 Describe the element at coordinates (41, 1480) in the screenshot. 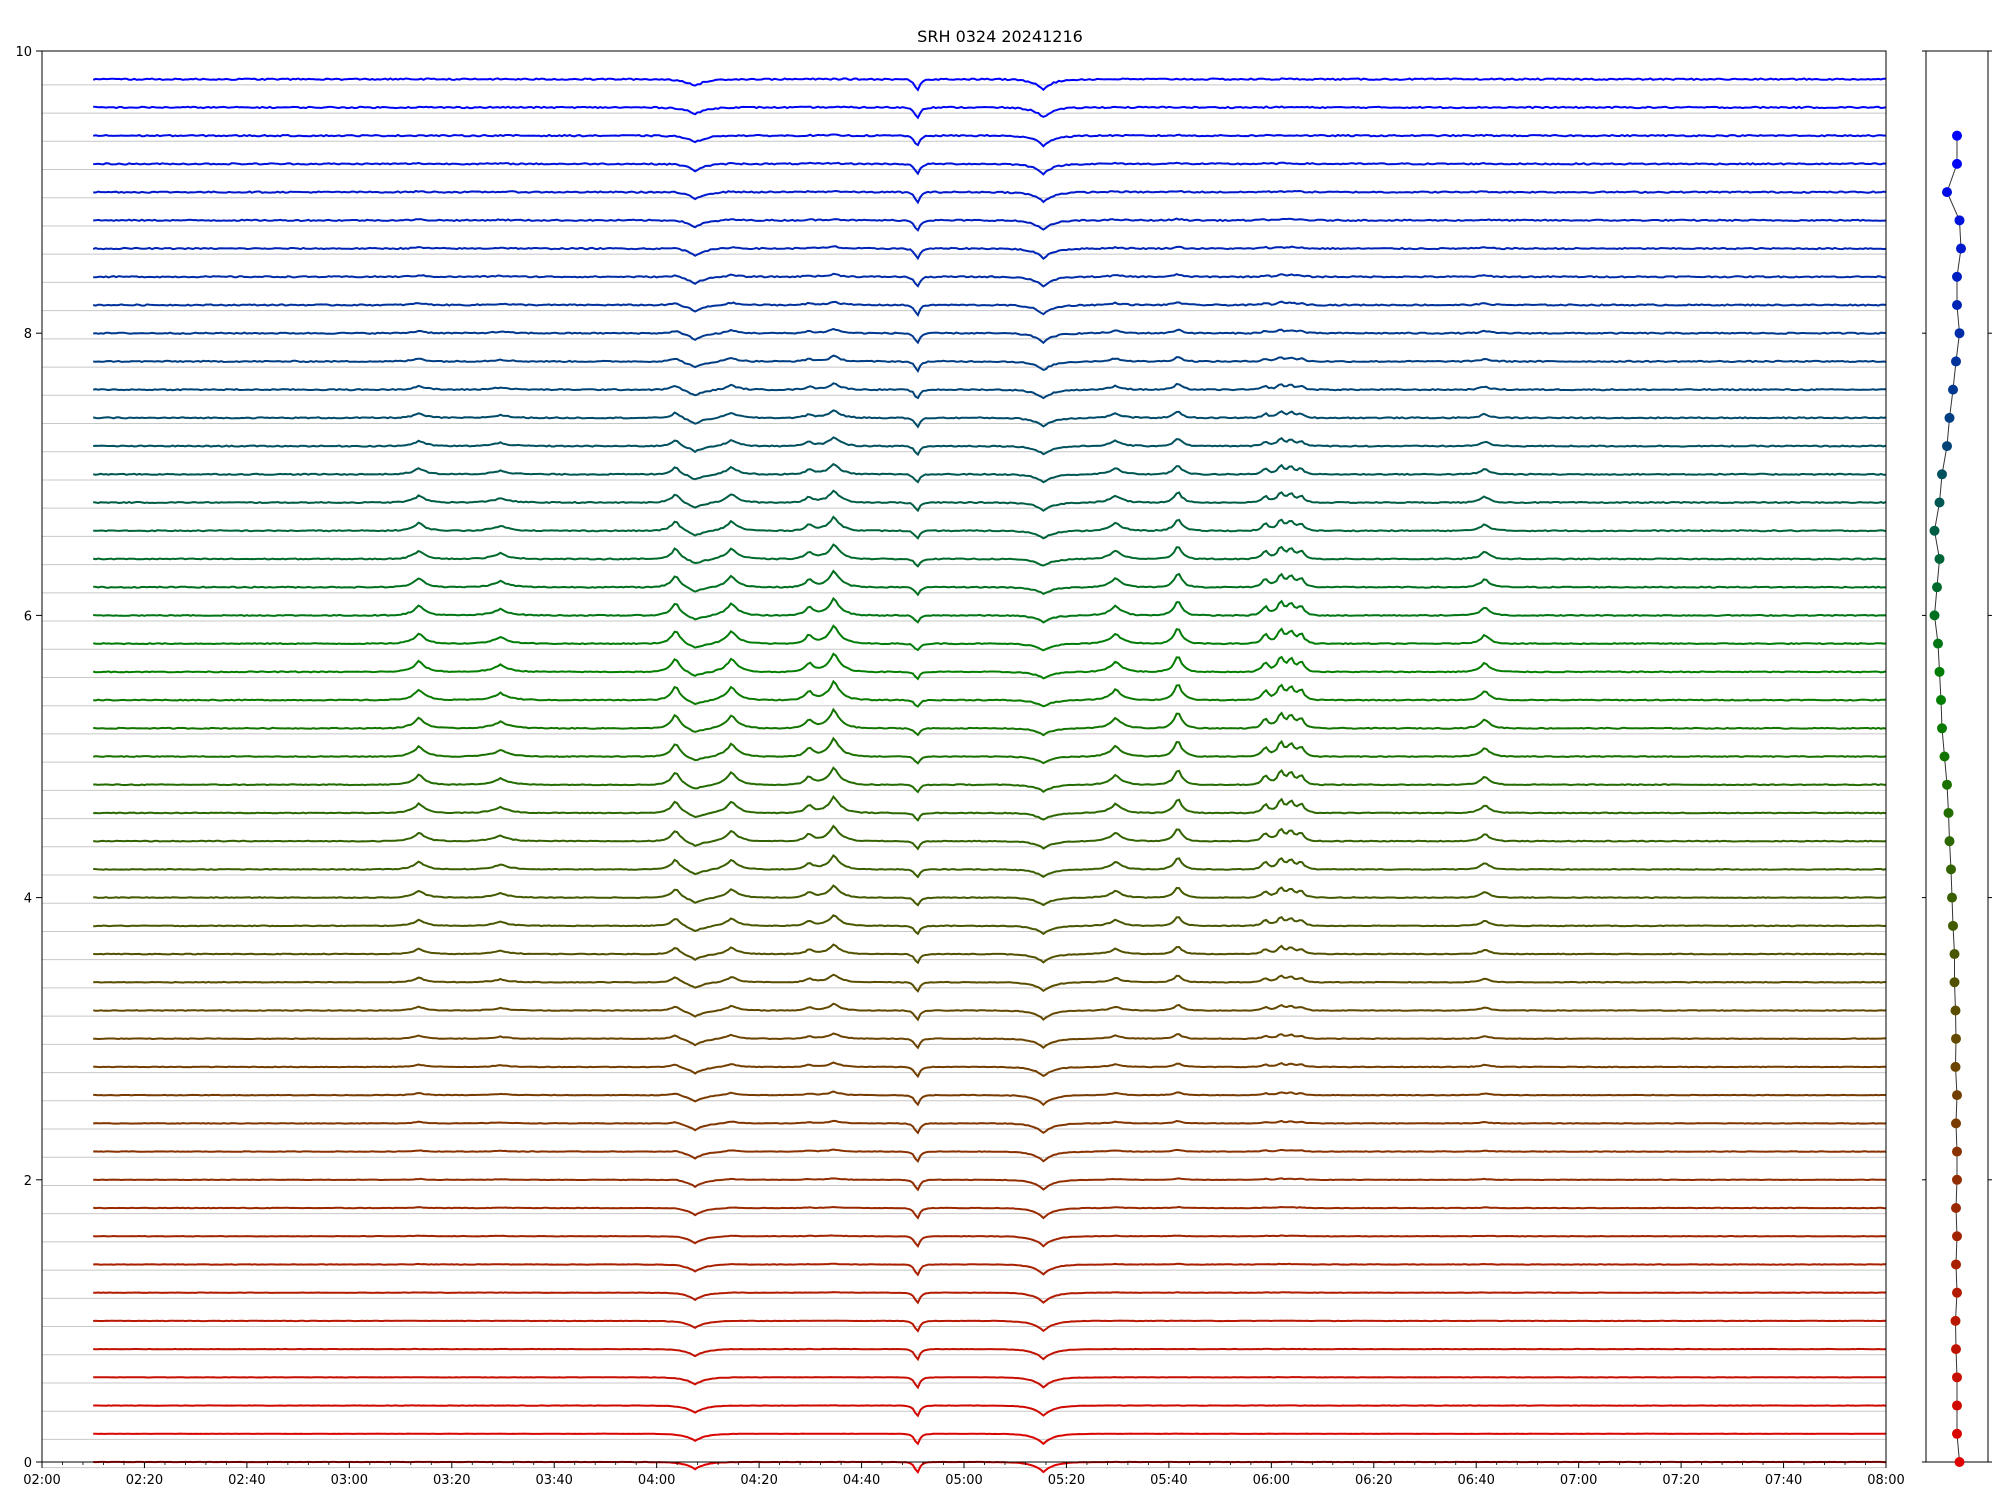

I see `x-tick-label: 02:00` at that location.